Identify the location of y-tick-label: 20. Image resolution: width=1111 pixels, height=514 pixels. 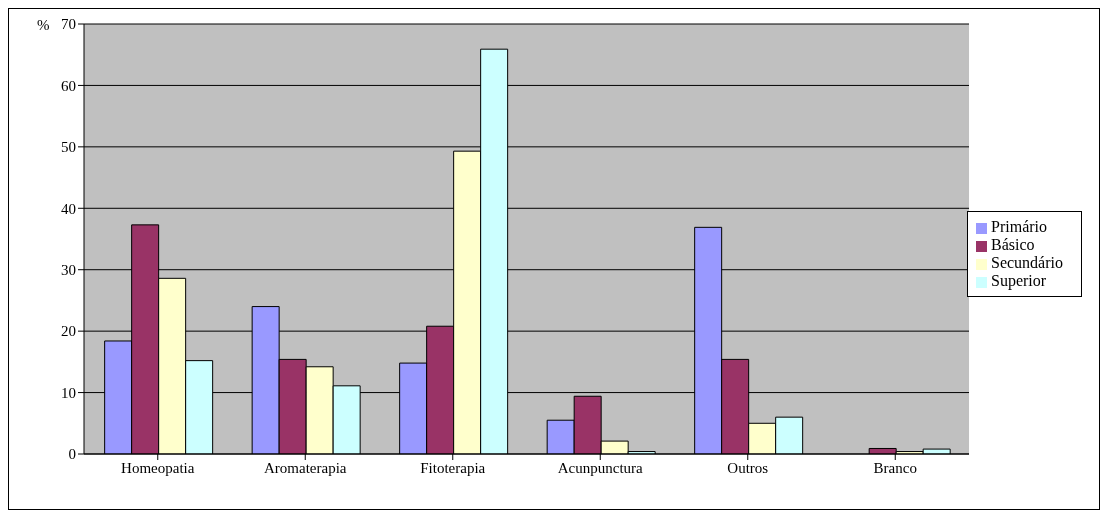
(68, 331).